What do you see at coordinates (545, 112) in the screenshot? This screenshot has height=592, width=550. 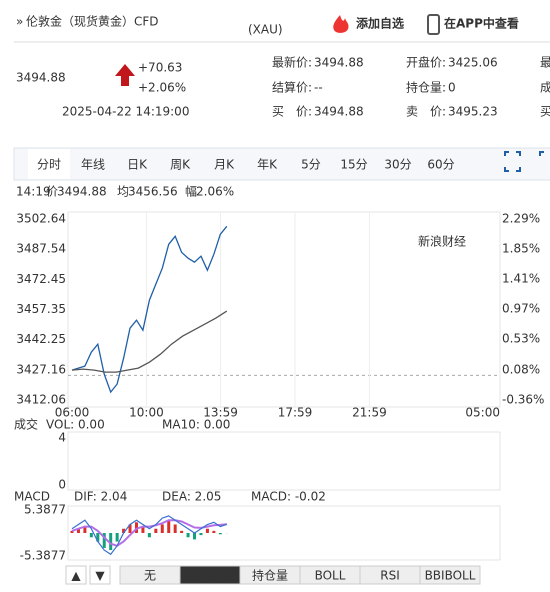 I see `stat-label: 买` at bounding box center [545, 112].